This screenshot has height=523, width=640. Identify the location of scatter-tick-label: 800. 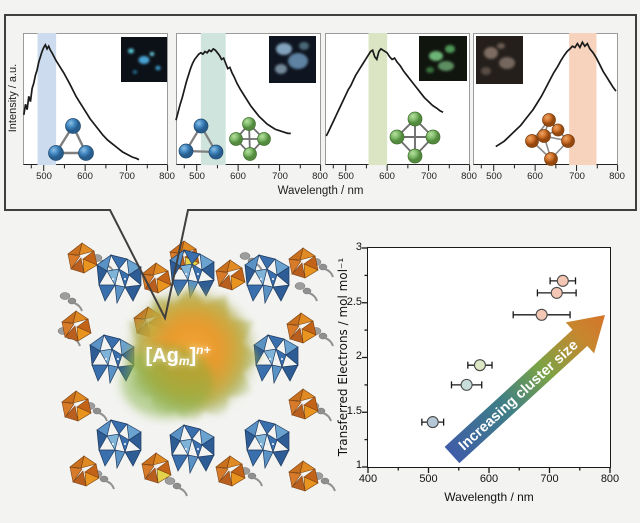
(610, 479).